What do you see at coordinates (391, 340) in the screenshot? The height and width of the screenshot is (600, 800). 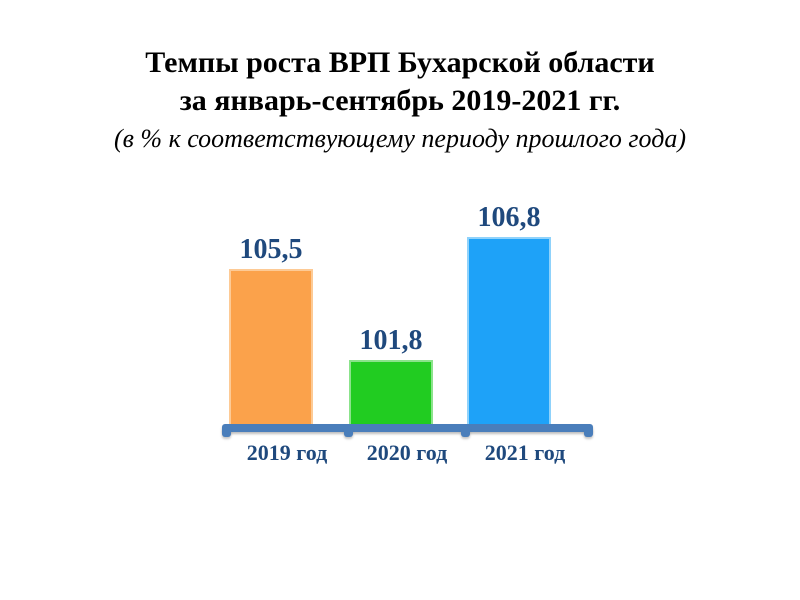 I see `value-label-2020: 101,8` at bounding box center [391, 340].